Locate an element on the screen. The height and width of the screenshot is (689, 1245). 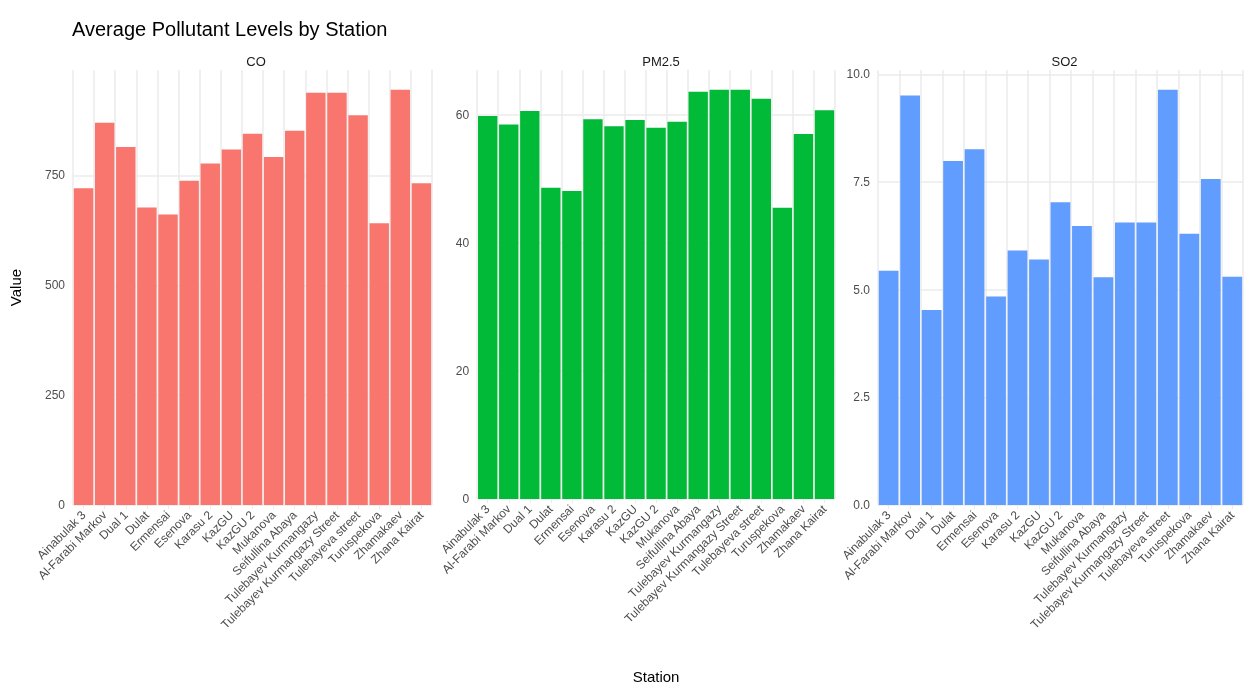
chart-title: PM2.5 is located at coordinates (661, 61).